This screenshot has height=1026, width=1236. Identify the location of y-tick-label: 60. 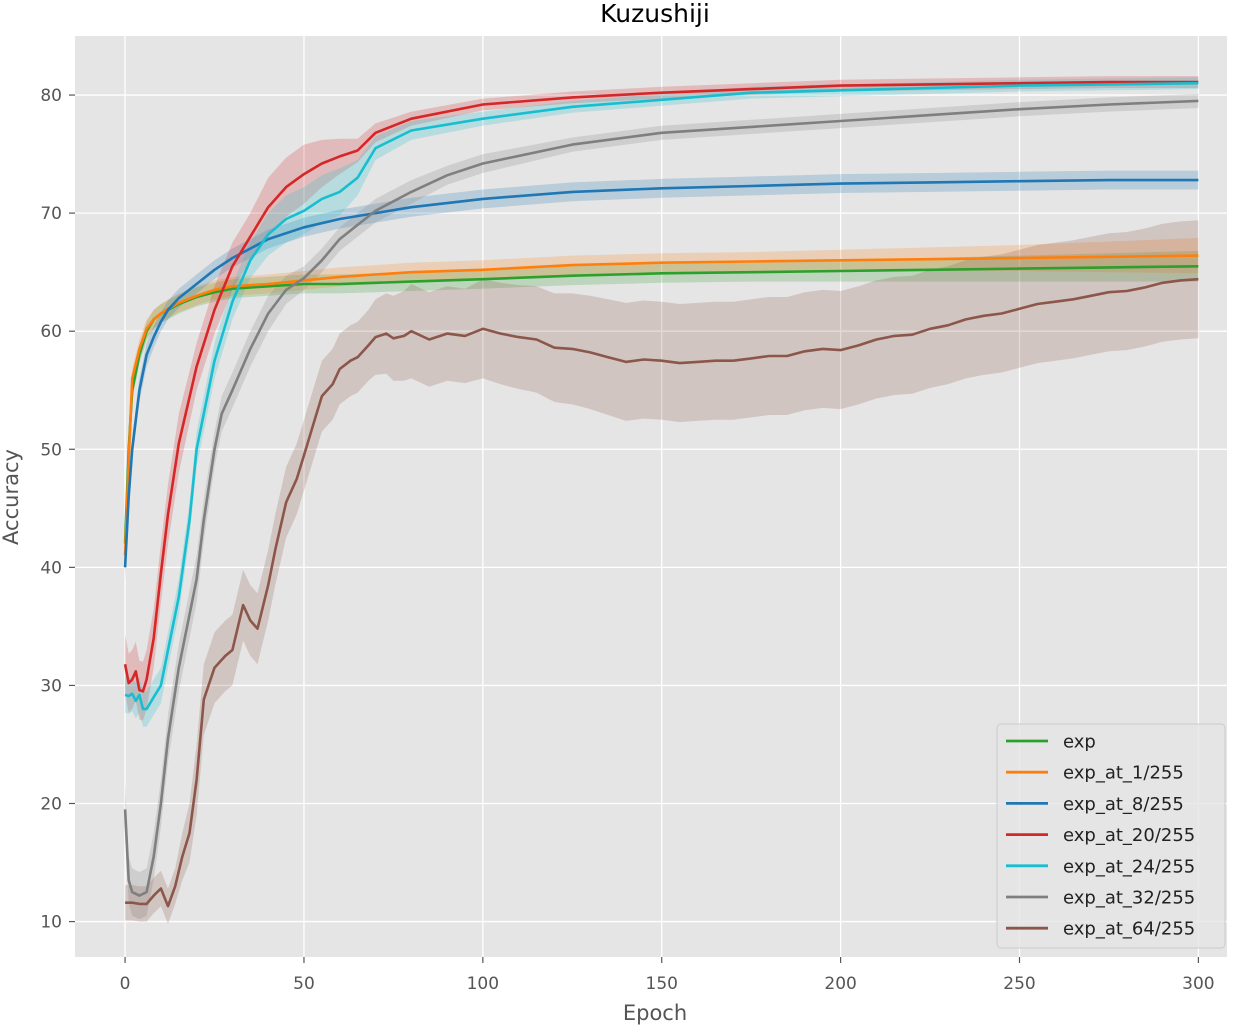
(51, 332).